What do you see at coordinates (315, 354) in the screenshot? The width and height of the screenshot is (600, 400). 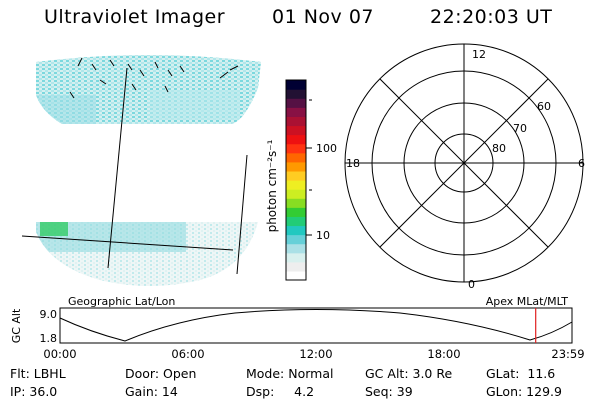 I see `orbit-xtick-1200: 12:00` at bounding box center [315, 354].